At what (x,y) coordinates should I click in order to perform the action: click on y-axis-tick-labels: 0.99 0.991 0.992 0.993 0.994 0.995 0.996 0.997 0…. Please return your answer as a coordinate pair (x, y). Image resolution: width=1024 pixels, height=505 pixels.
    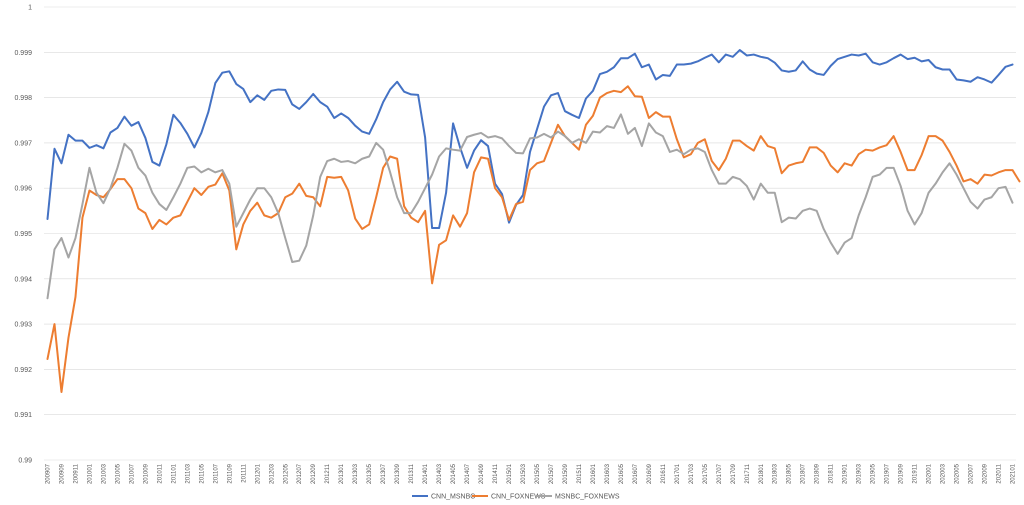
    Looking at the image, I should click on (23, 235).